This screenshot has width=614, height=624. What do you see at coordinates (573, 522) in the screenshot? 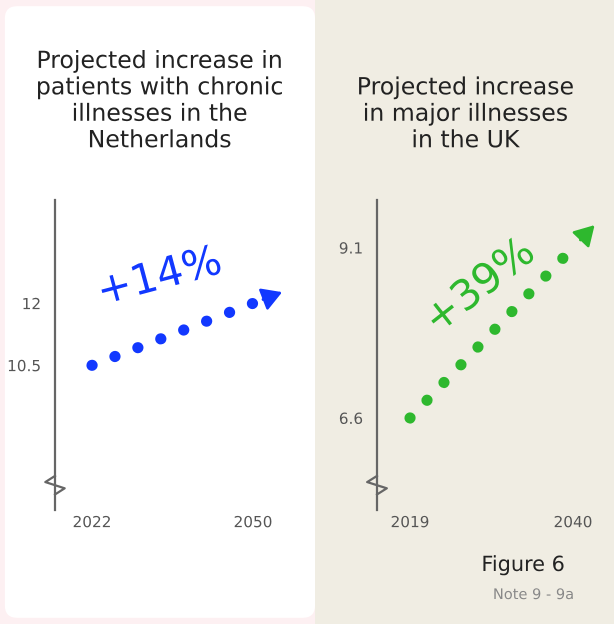
I see `x-tick-label: 2040` at bounding box center [573, 522].